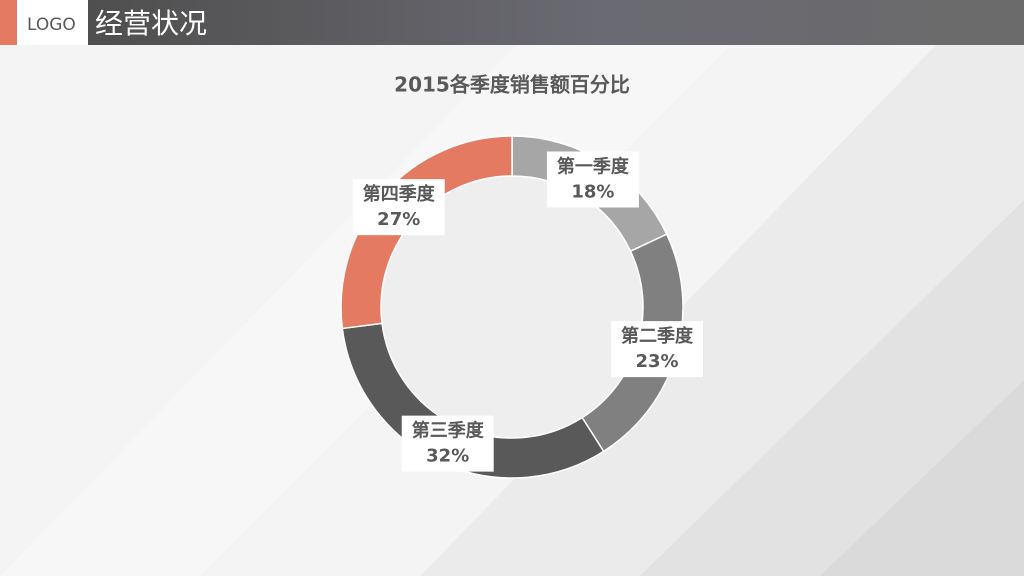 The image size is (1024, 576). Describe the element at coordinates (922, 478) in the screenshot. I see `stripe` at that location.